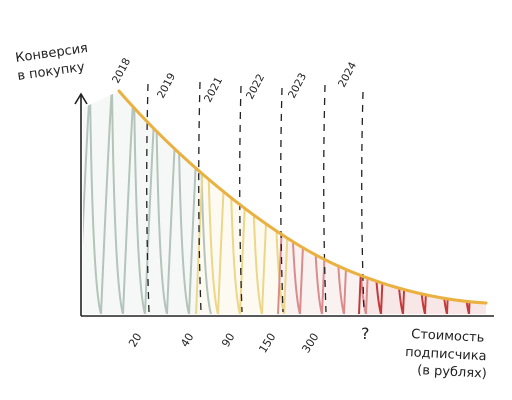 The width and height of the screenshot is (512, 400). What do you see at coordinates (310, 343) in the screenshot?
I see `x-tick-label: 300` at bounding box center [310, 343].